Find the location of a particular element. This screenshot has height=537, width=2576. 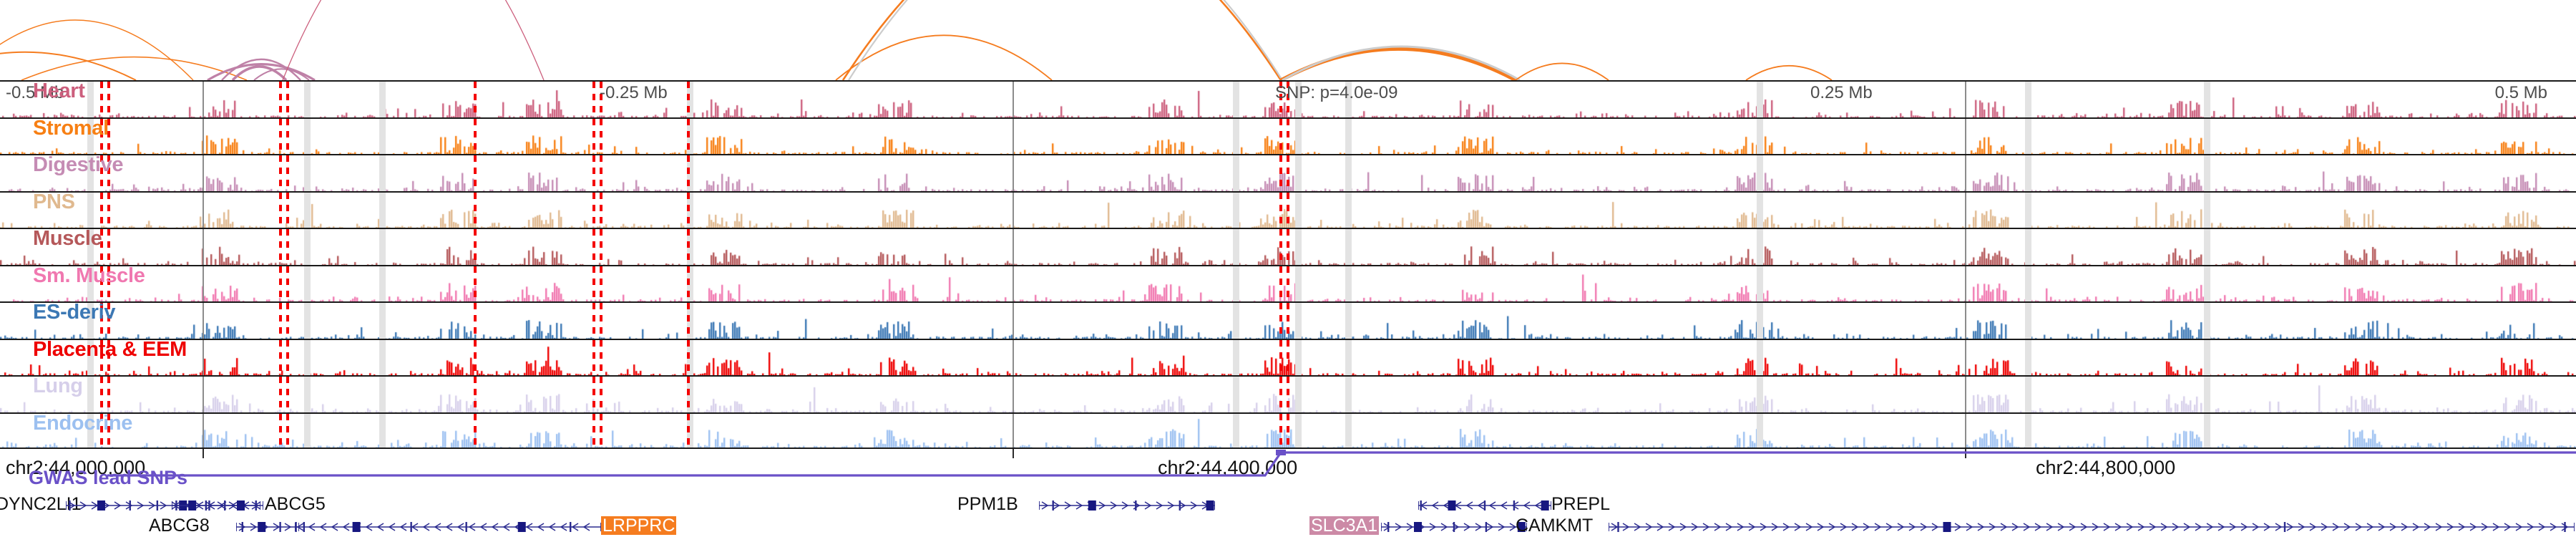

gwas-svg is located at coordinates (1341, 463).